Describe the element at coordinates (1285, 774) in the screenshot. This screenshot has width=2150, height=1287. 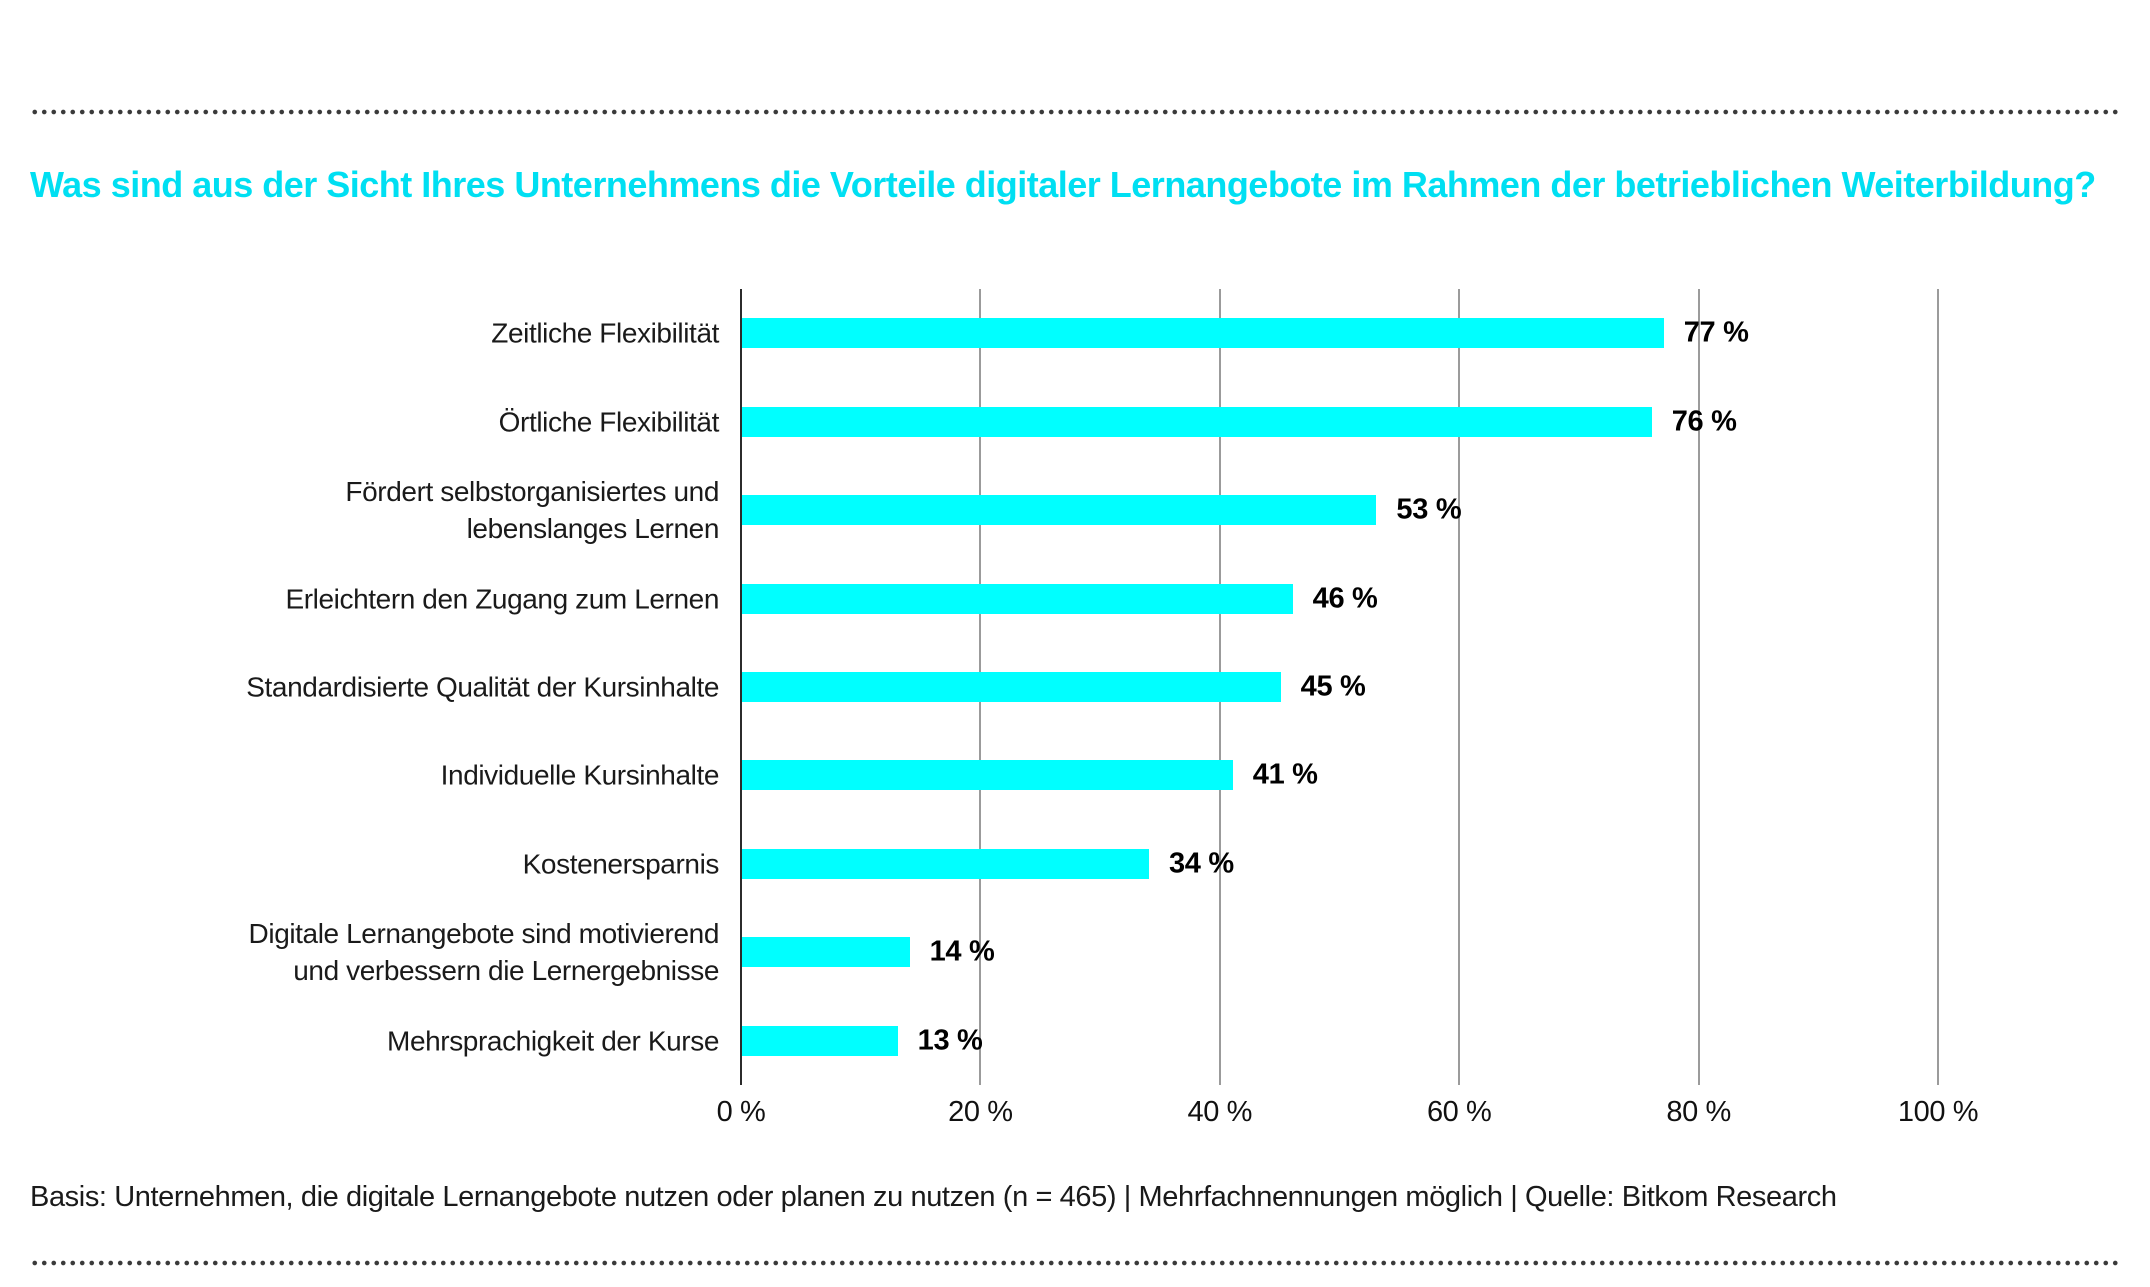
I see `bar-value-label: 41 %` at that location.